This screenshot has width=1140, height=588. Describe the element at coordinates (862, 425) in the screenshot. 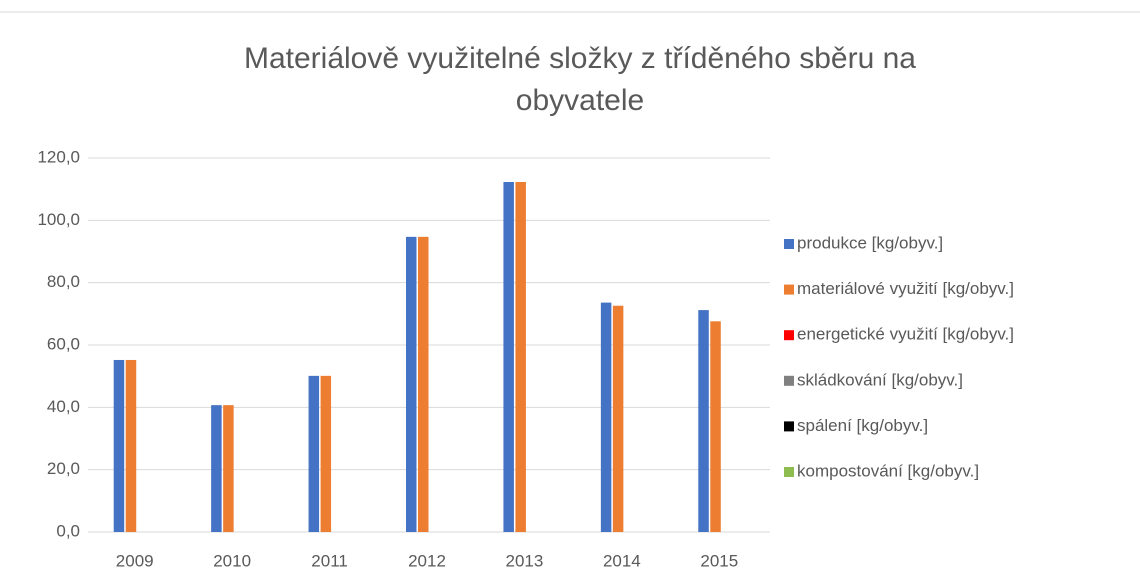

I see `legend-label: spálení [kg/obyv.]` at that location.